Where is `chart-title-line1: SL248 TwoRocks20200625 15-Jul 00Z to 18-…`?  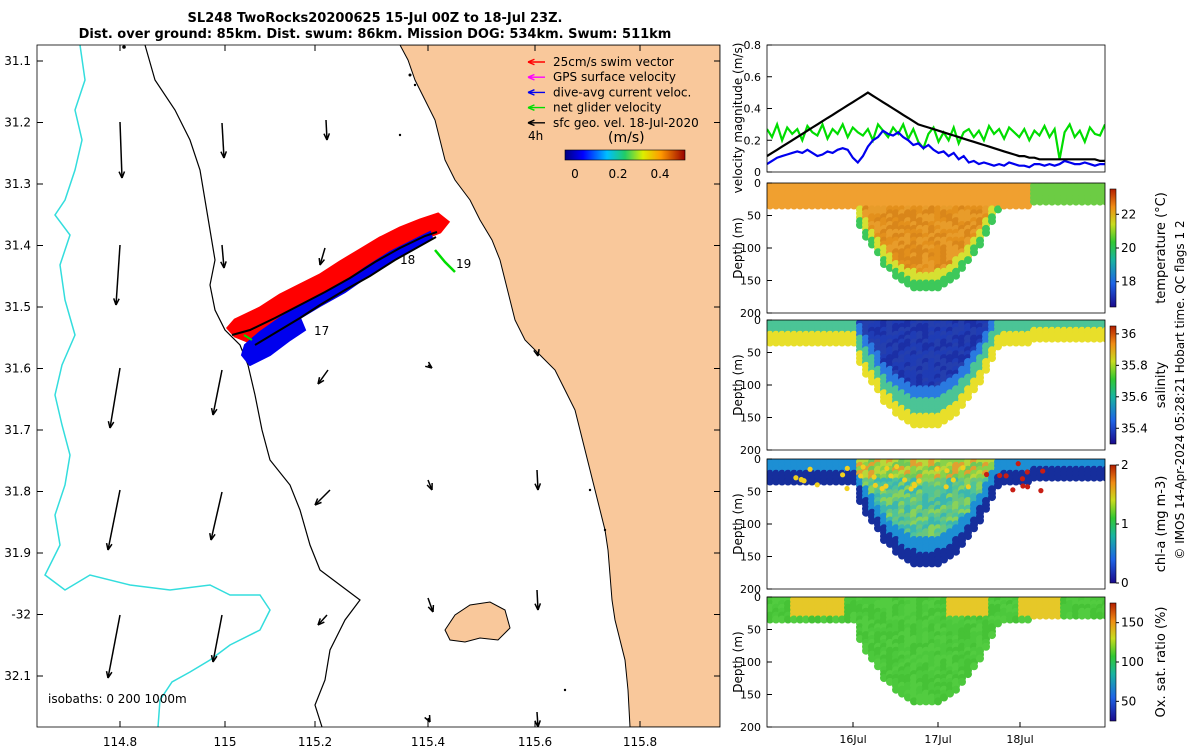
chart-title-line1: SL248 TwoRocks20200625 15-Jul 00Z to 18-… is located at coordinates (375, 18).